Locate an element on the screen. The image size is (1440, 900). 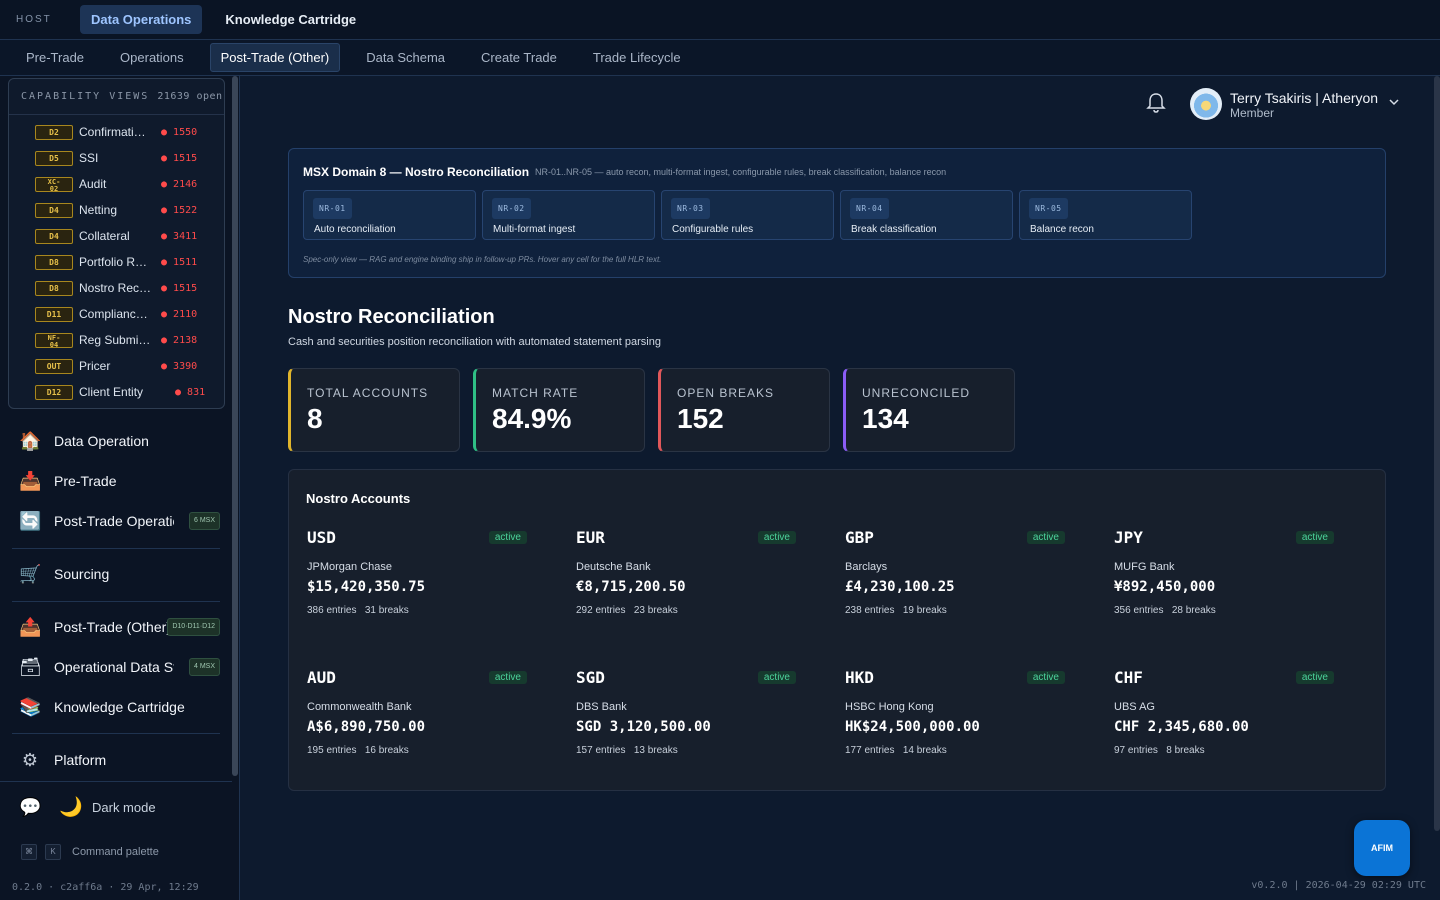
sidebar-item-pre-trade: 📥 Pre-Trade is located at coordinates (116, 481).